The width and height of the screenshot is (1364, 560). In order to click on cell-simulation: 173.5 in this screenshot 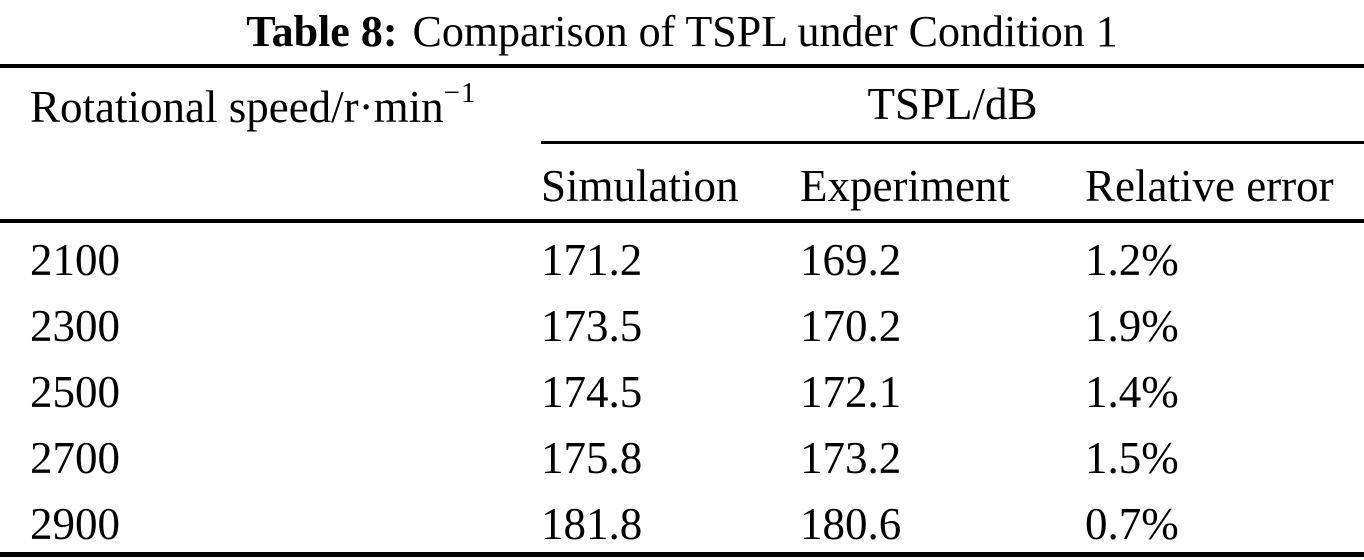, I will do `click(592, 326)`.